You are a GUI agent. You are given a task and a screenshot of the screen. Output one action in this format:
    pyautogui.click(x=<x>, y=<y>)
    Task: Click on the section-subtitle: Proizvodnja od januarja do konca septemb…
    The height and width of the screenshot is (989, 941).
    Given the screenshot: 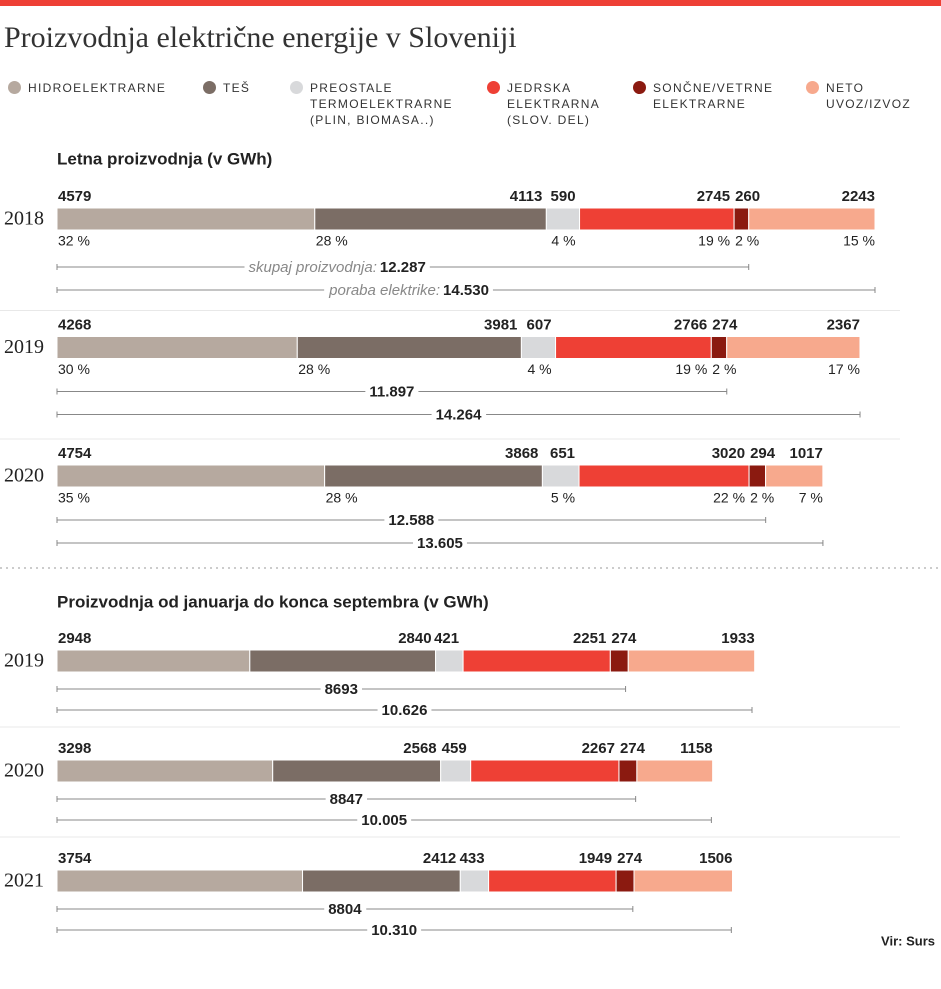 What is the action you would take?
    pyautogui.click(x=273, y=601)
    